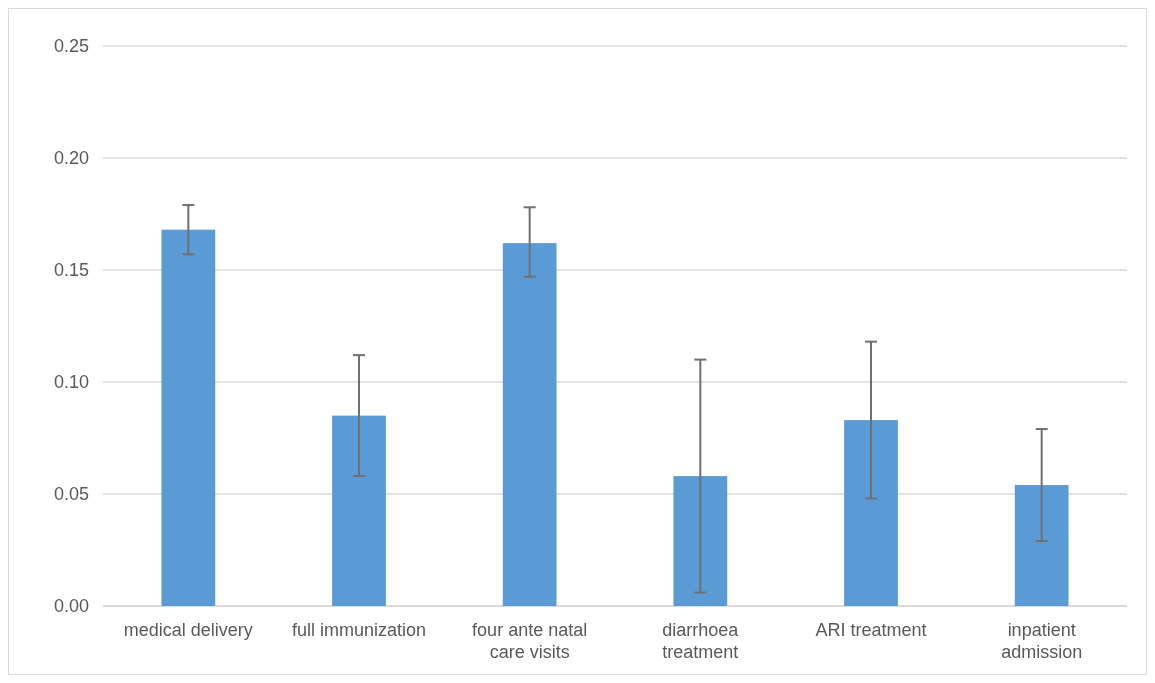 The width and height of the screenshot is (1155, 683). I want to click on x-tick-label: medical delivery, so click(188, 630).